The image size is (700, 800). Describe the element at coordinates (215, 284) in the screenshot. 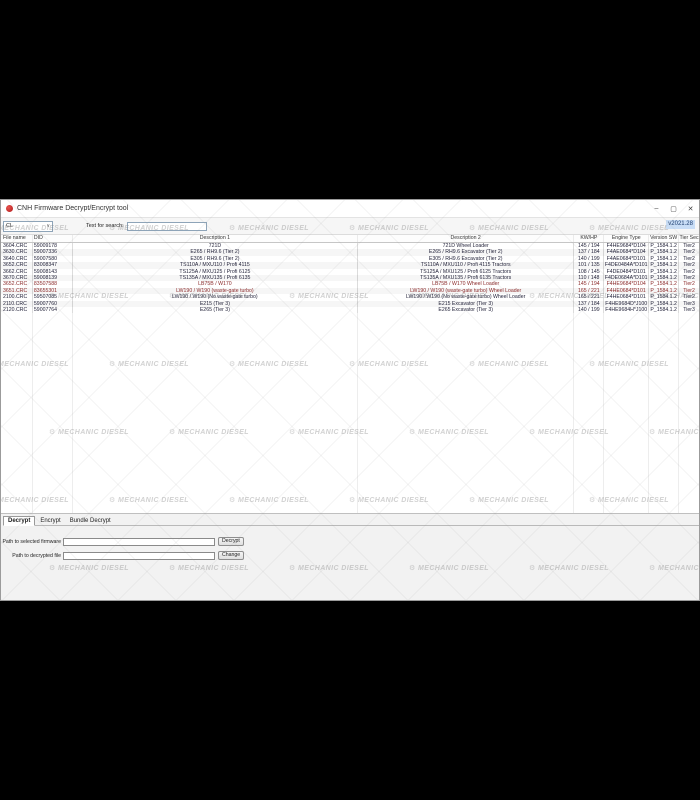

I see `table-cell: LB75B / W170` at that location.